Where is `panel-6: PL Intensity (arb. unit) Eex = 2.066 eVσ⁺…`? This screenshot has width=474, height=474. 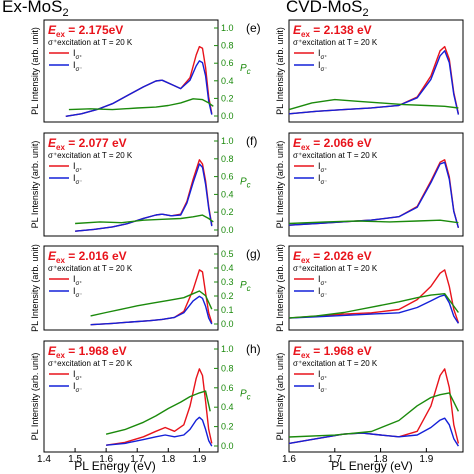
panel-6: PL Intensity (arb. unit) Eex = 2.066 eVσ⁺… is located at coordinates (355, 184).